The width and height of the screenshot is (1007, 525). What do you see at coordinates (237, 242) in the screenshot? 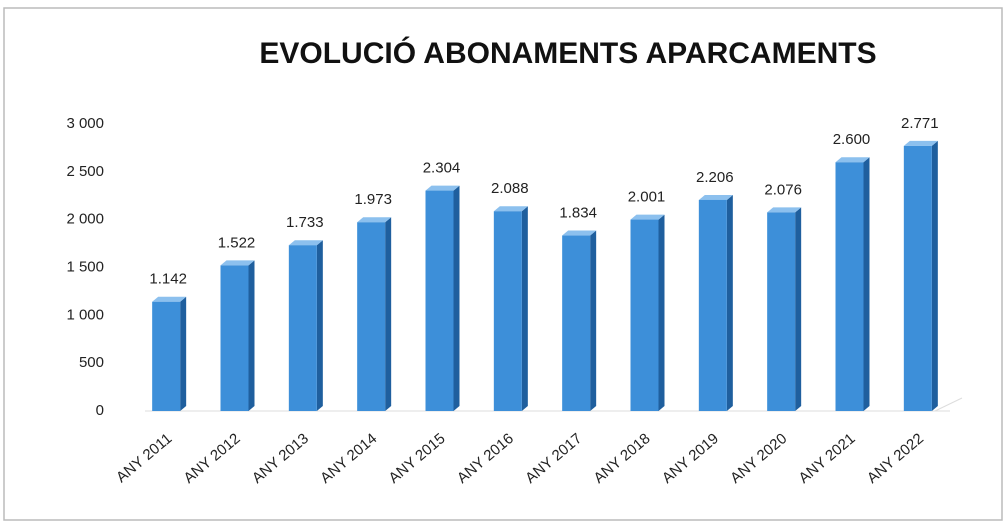
I see `value-label: 1.522` at bounding box center [237, 242].